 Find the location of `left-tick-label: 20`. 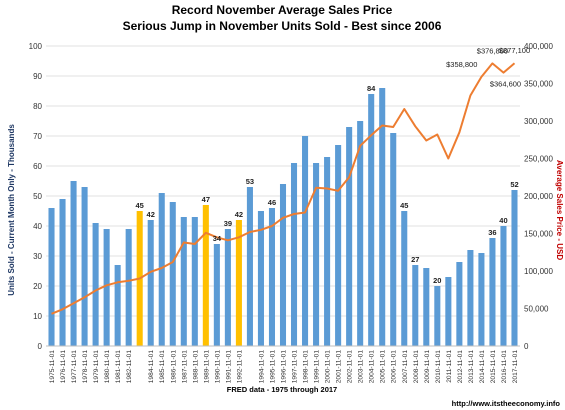

left-tick-label: 20 is located at coordinates (37, 286).